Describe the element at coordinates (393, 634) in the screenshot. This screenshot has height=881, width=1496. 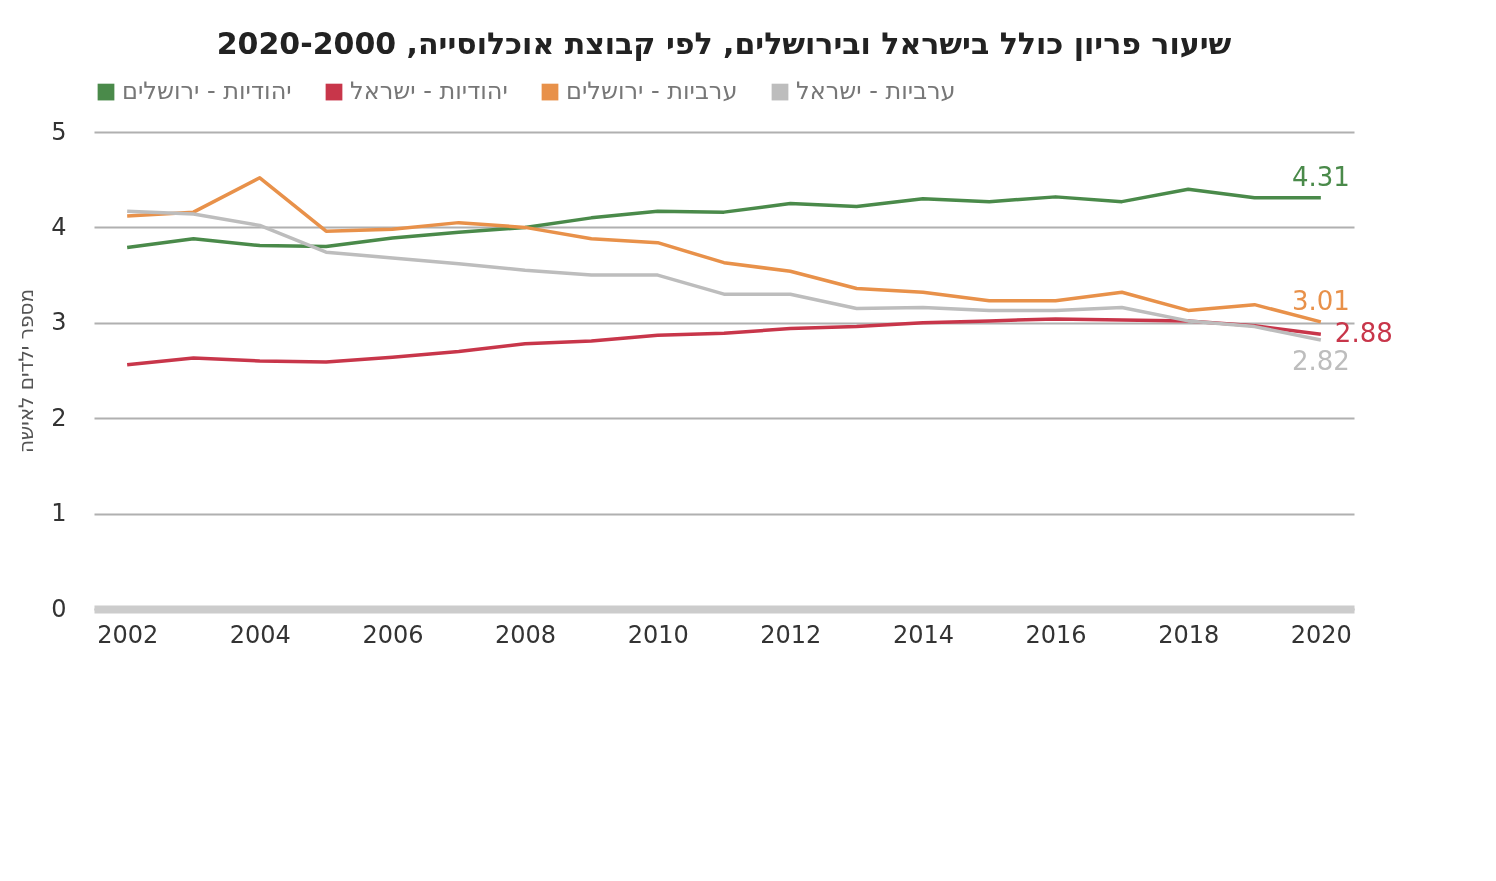
I see `x-tick-label: 2006` at that location.